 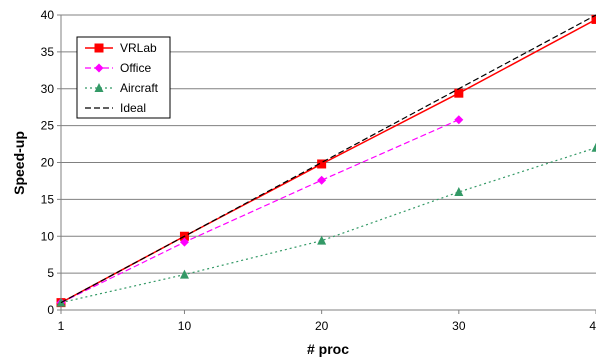 What do you see at coordinates (135, 68) in the screenshot?
I see `legend-label-office: Office` at bounding box center [135, 68].